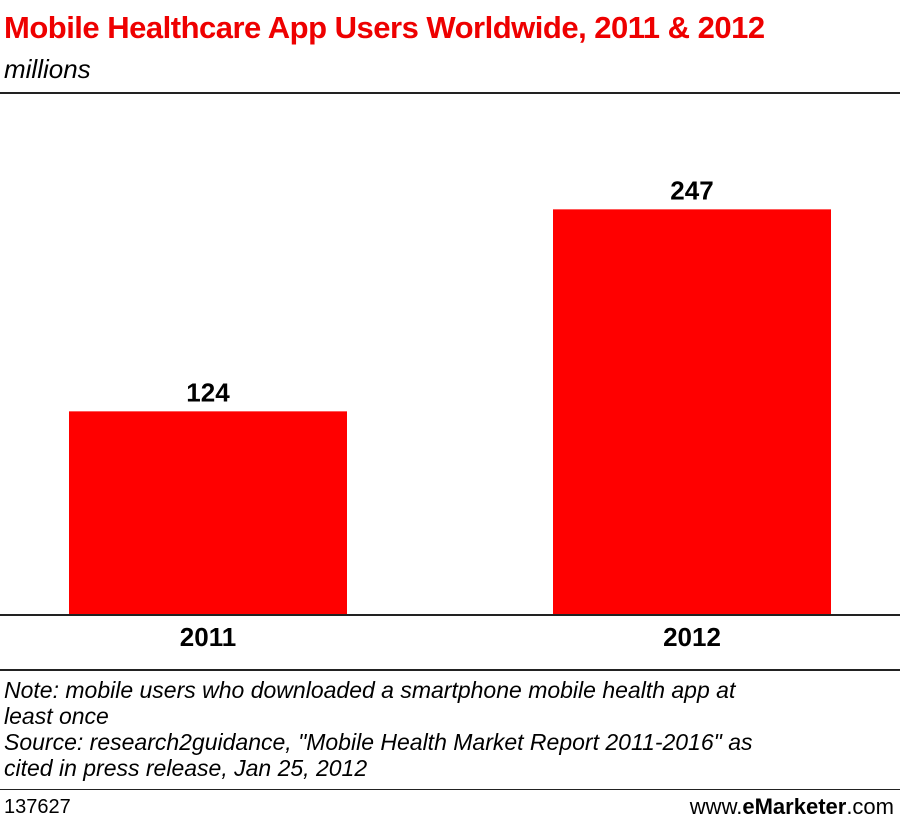  I want to click on bar-2011, so click(208, 513).